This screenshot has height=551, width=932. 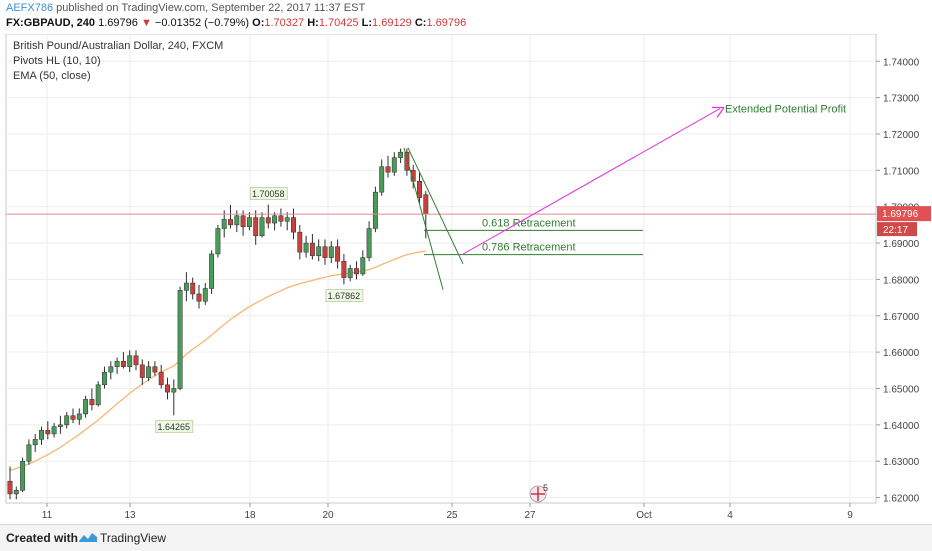 I want to click on change-down-icon: ▼, so click(x=146, y=23).